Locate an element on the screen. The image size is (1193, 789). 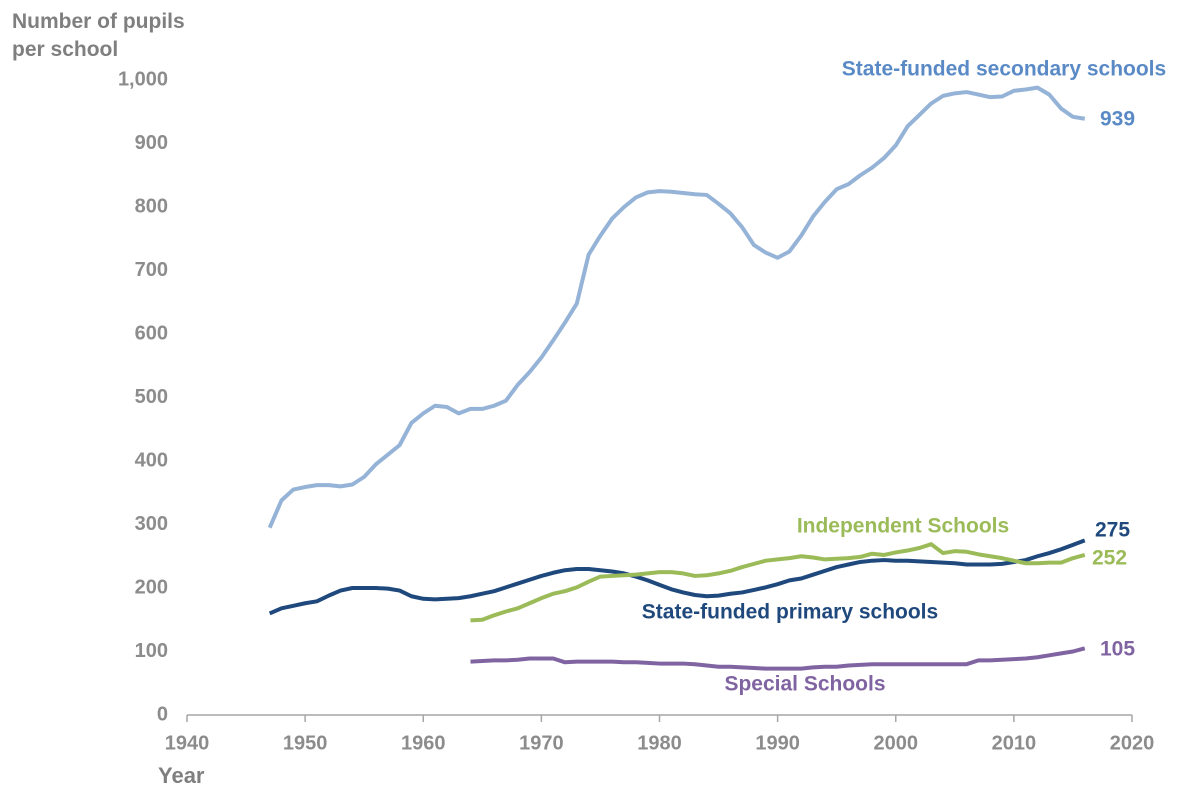
end-value-label: 252 is located at coordinates (1109, 558).